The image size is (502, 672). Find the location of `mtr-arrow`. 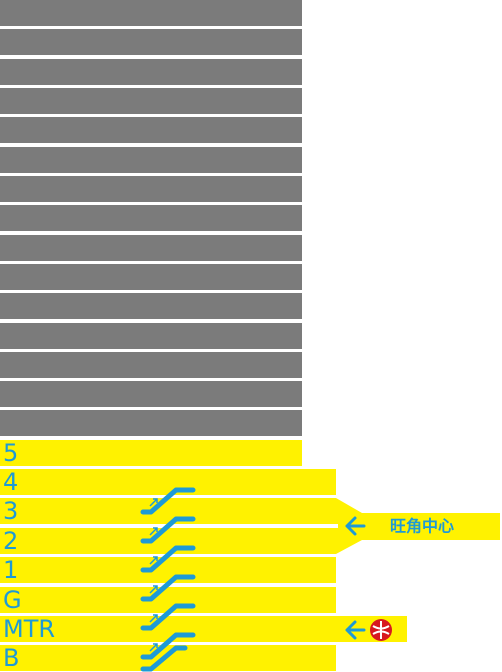

mtr-arrow is located at coordinates (355, 630).